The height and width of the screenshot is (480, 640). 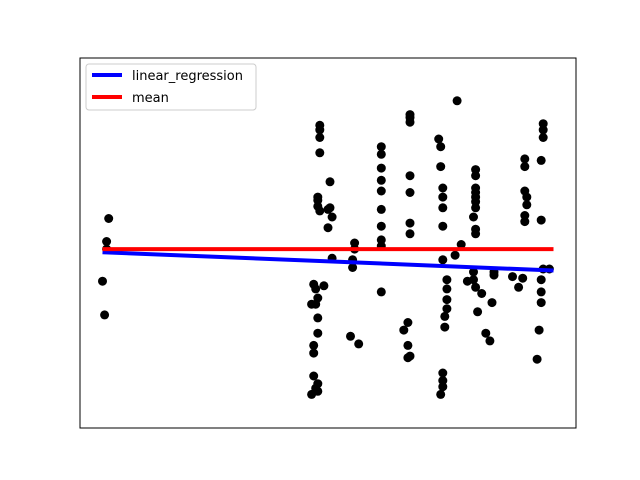 I want to click on legend: linear_regression mean, so click(x=171, y=87).